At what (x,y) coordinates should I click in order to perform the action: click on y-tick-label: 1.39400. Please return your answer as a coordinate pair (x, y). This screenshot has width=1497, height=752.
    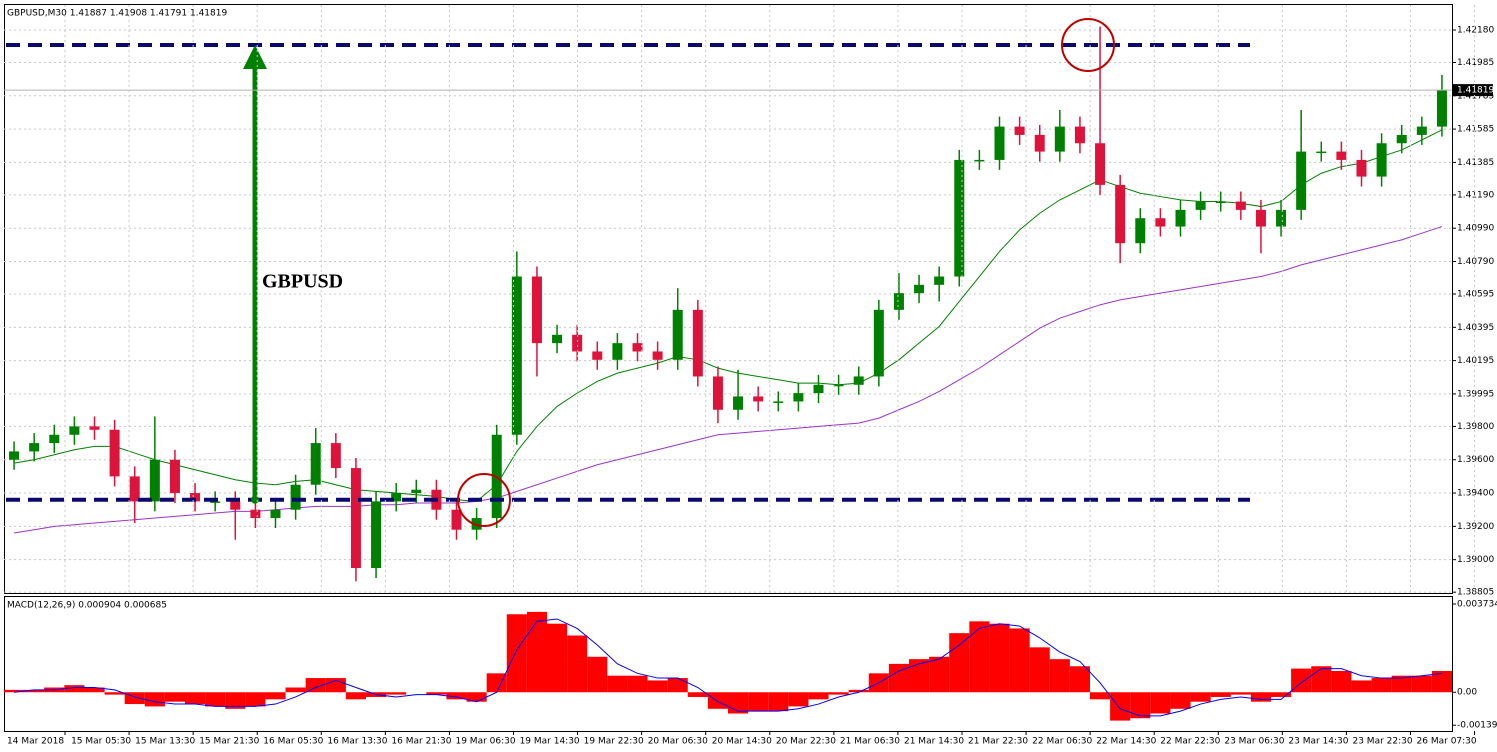
    Looking at the image, I should click on (1475, 494).